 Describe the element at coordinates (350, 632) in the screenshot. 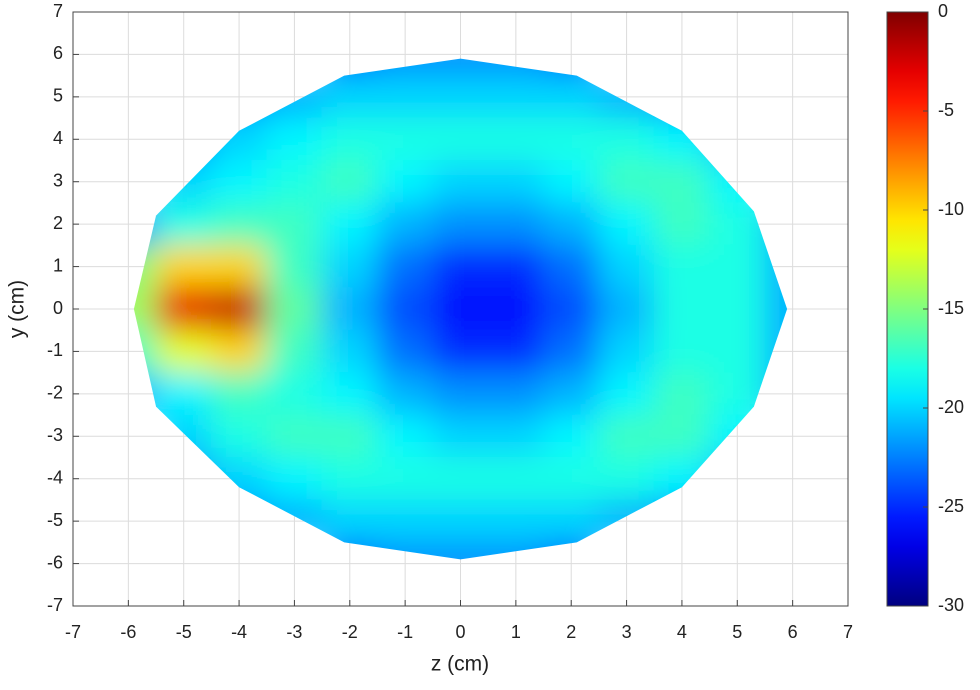

I see `x-tick-label: -2` at that location.